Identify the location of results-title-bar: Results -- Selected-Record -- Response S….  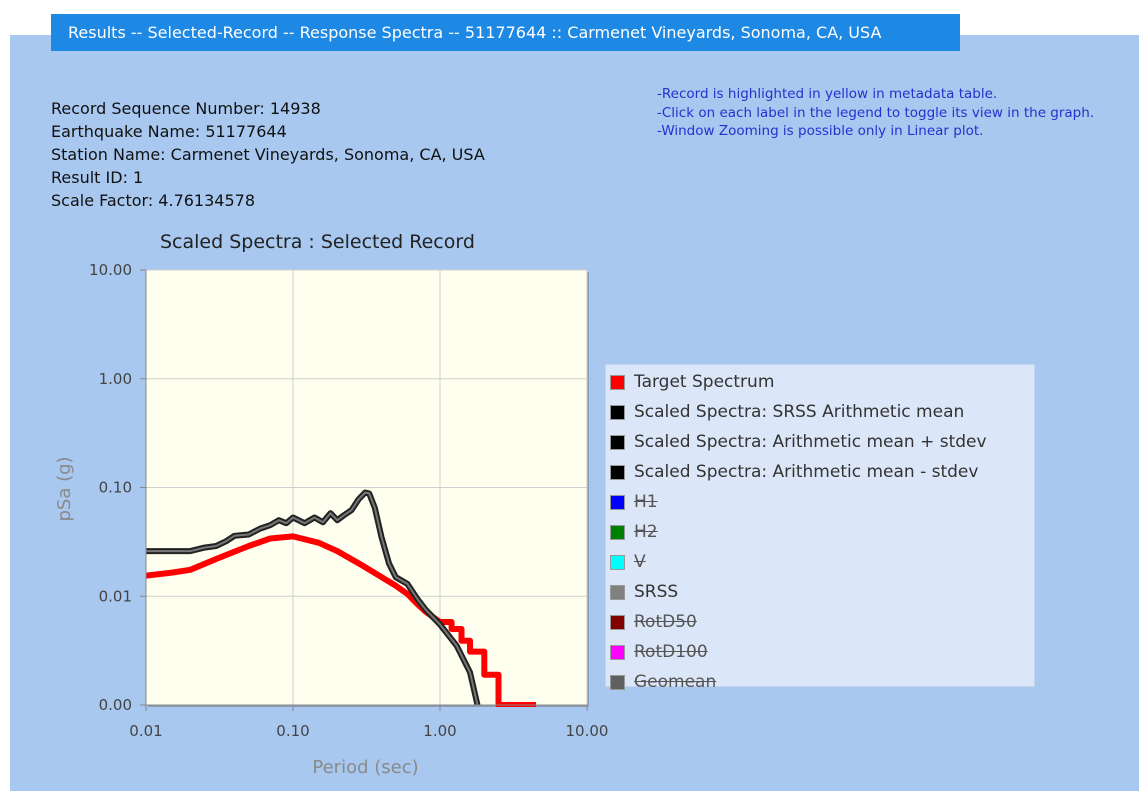
(505, 32).